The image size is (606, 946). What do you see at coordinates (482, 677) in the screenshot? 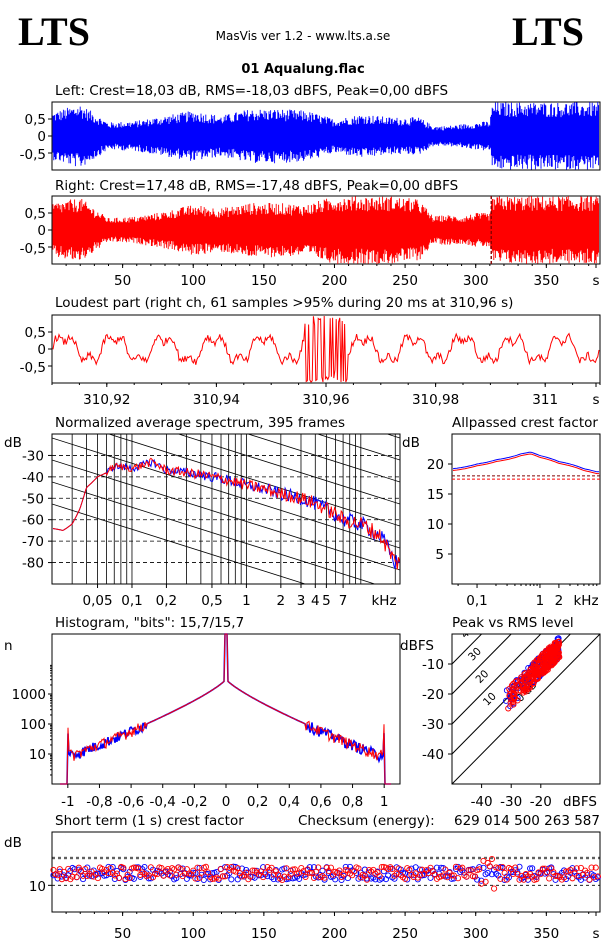
I see `peakrms-diagonal-label: 20` at bounding box center [482, 677].